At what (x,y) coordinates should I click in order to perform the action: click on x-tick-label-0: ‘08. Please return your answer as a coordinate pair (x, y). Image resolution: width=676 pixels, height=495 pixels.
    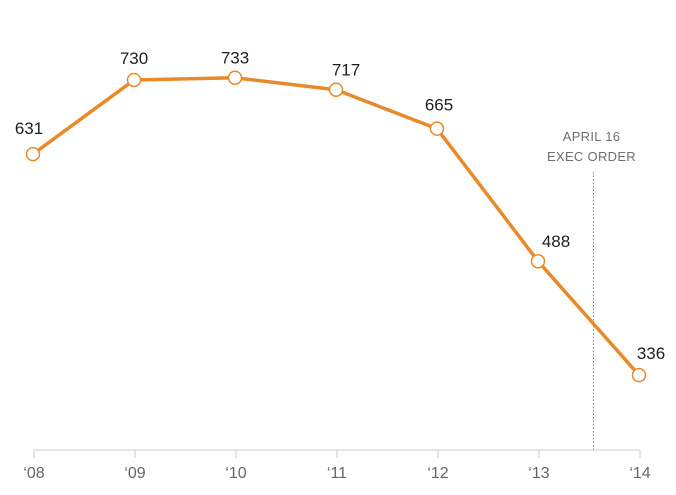
    Looking at the image, I should click on (33, 473).